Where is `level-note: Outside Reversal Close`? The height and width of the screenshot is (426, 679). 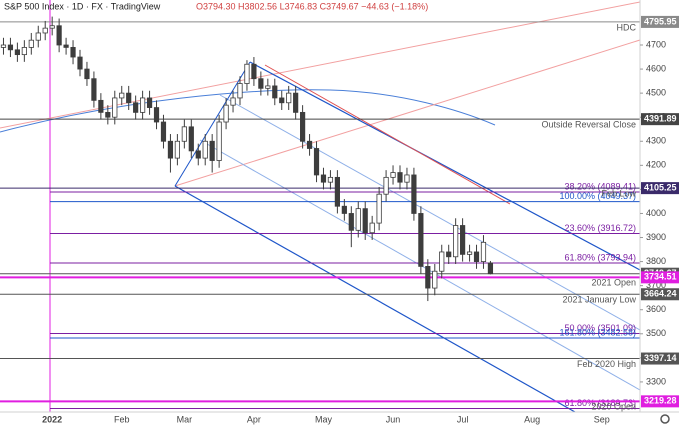 level-note: Outside Reversal Close is located at coordinates (588, 125).